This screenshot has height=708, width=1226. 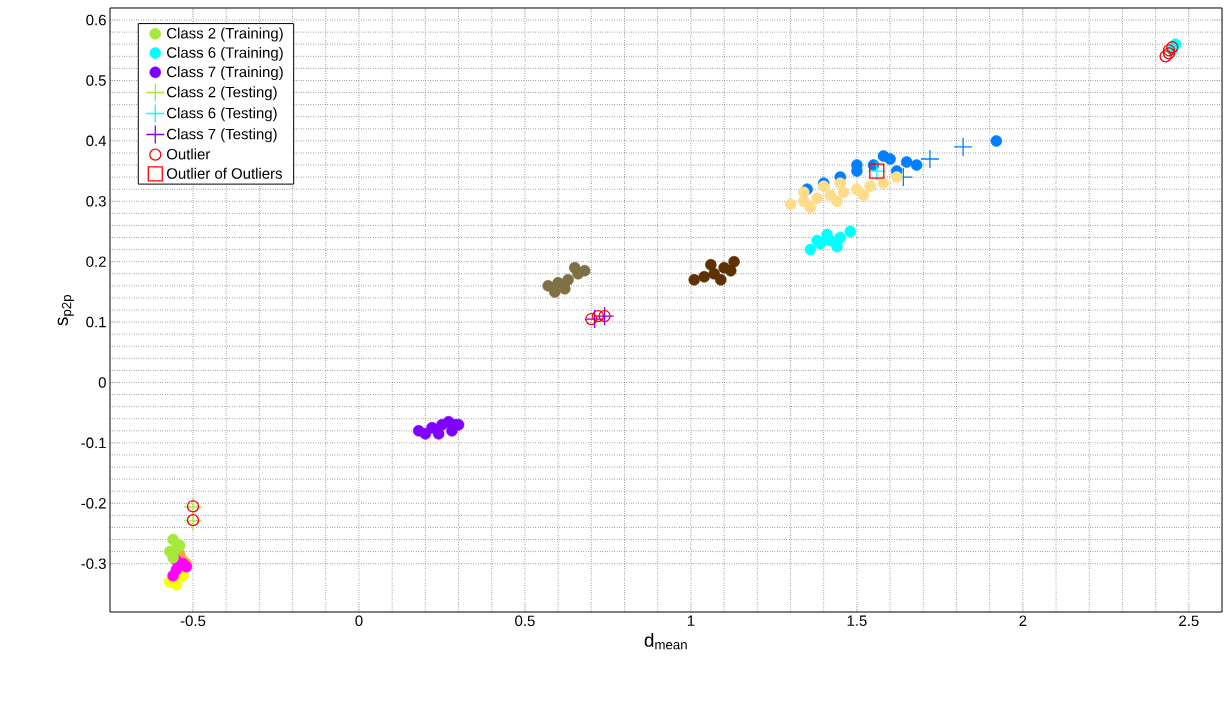 I want to click on x-tick-label: 1, so click(x=691, y=620).